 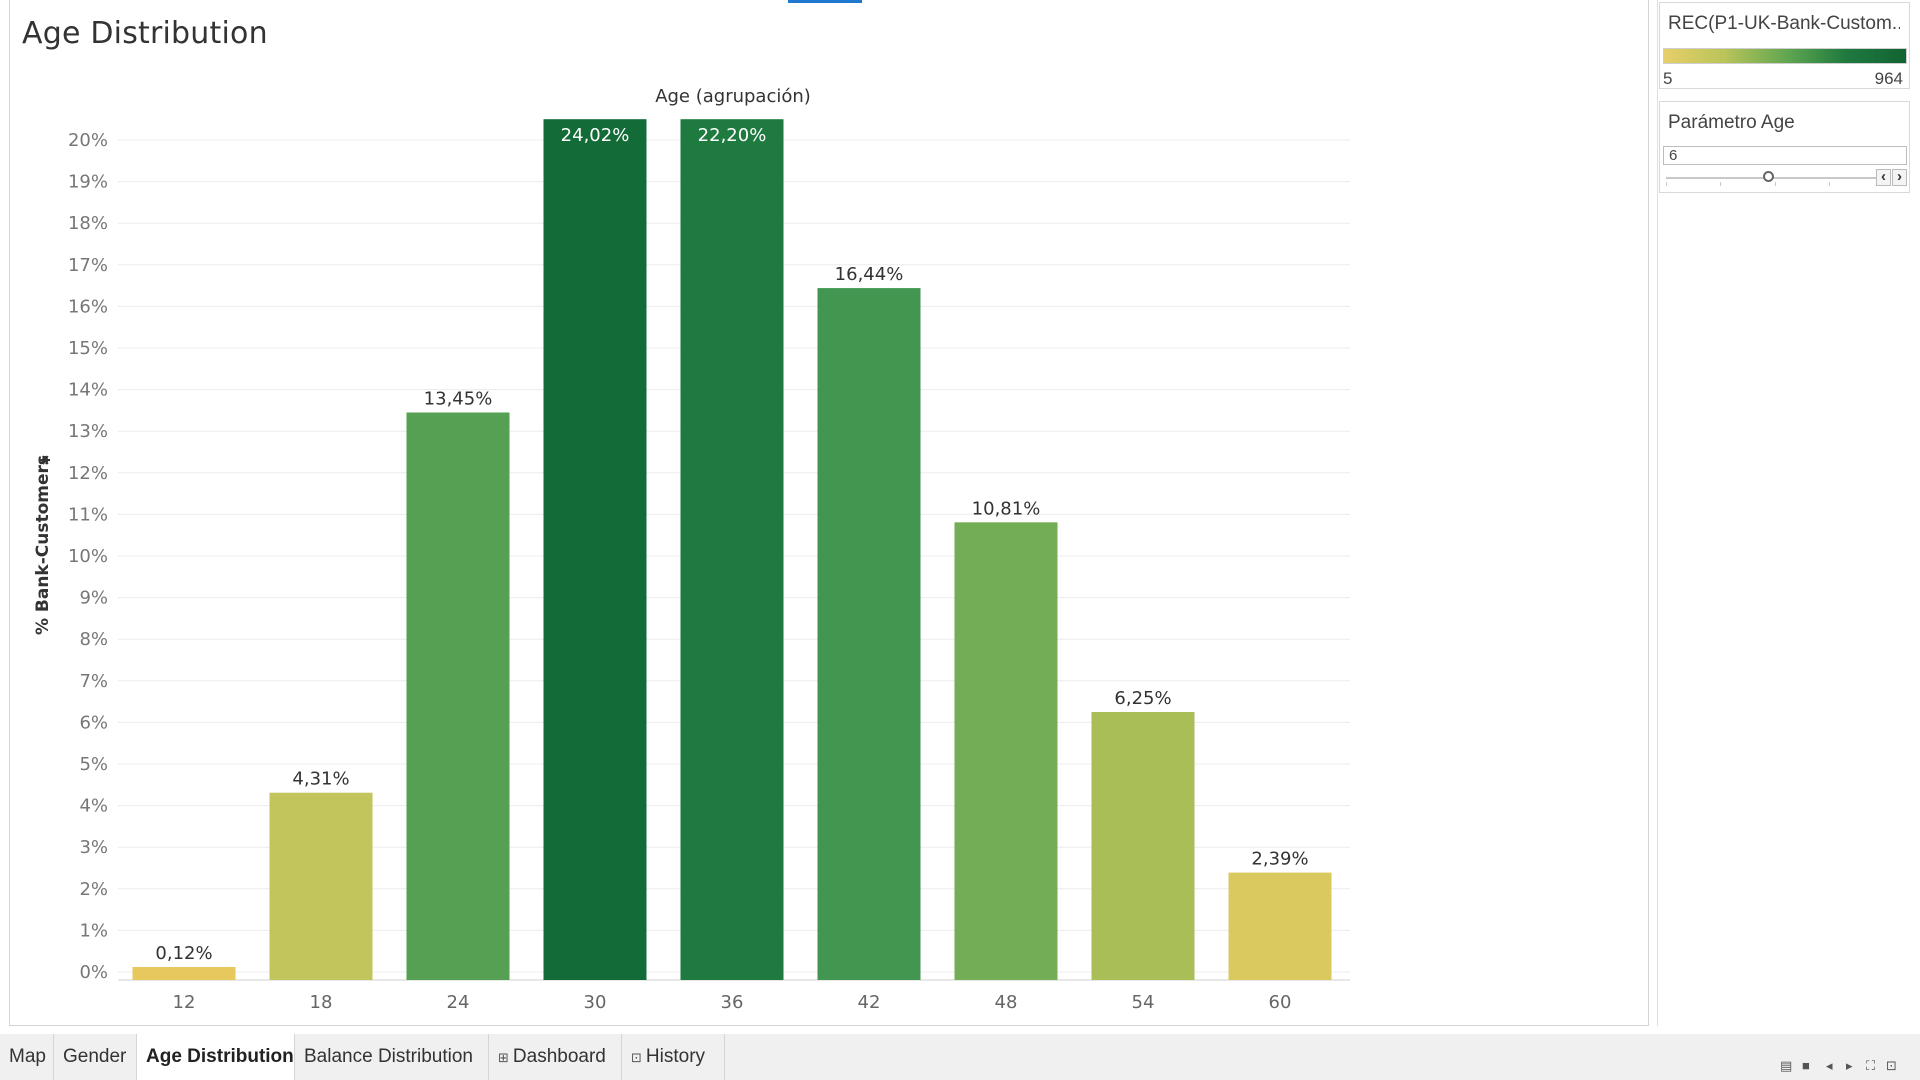 I want to click on parameter-slider-ticks, so click(x=1775, y=184).